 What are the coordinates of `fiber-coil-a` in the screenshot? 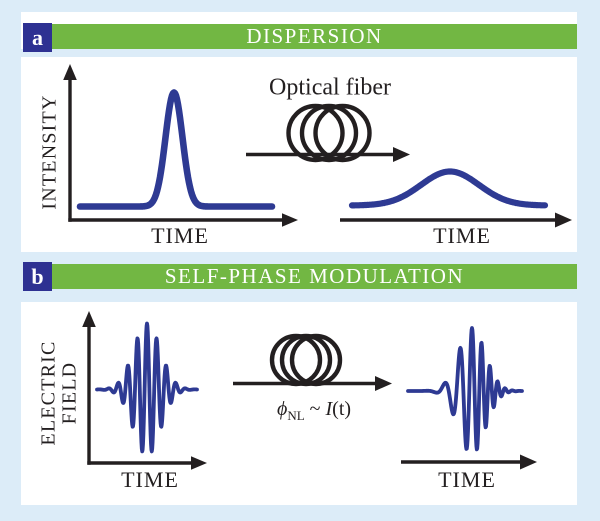 It's located at (329, 133).